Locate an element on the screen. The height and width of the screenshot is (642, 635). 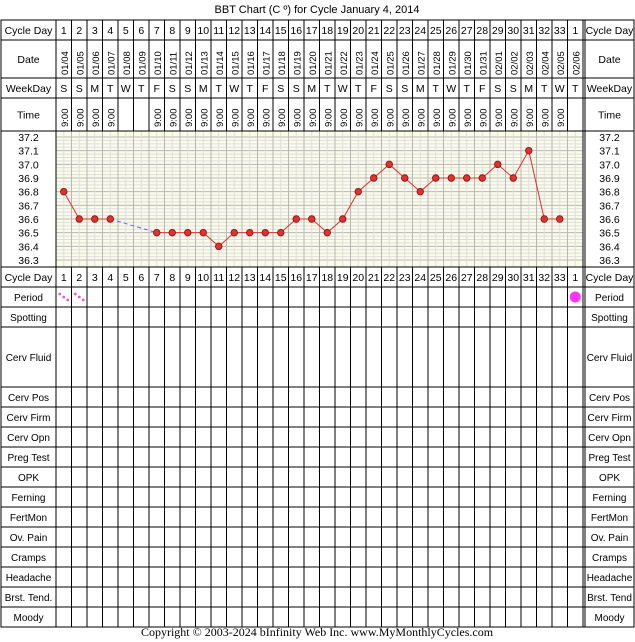
observation-label: Preg Test is located at coordinates (28, 458).